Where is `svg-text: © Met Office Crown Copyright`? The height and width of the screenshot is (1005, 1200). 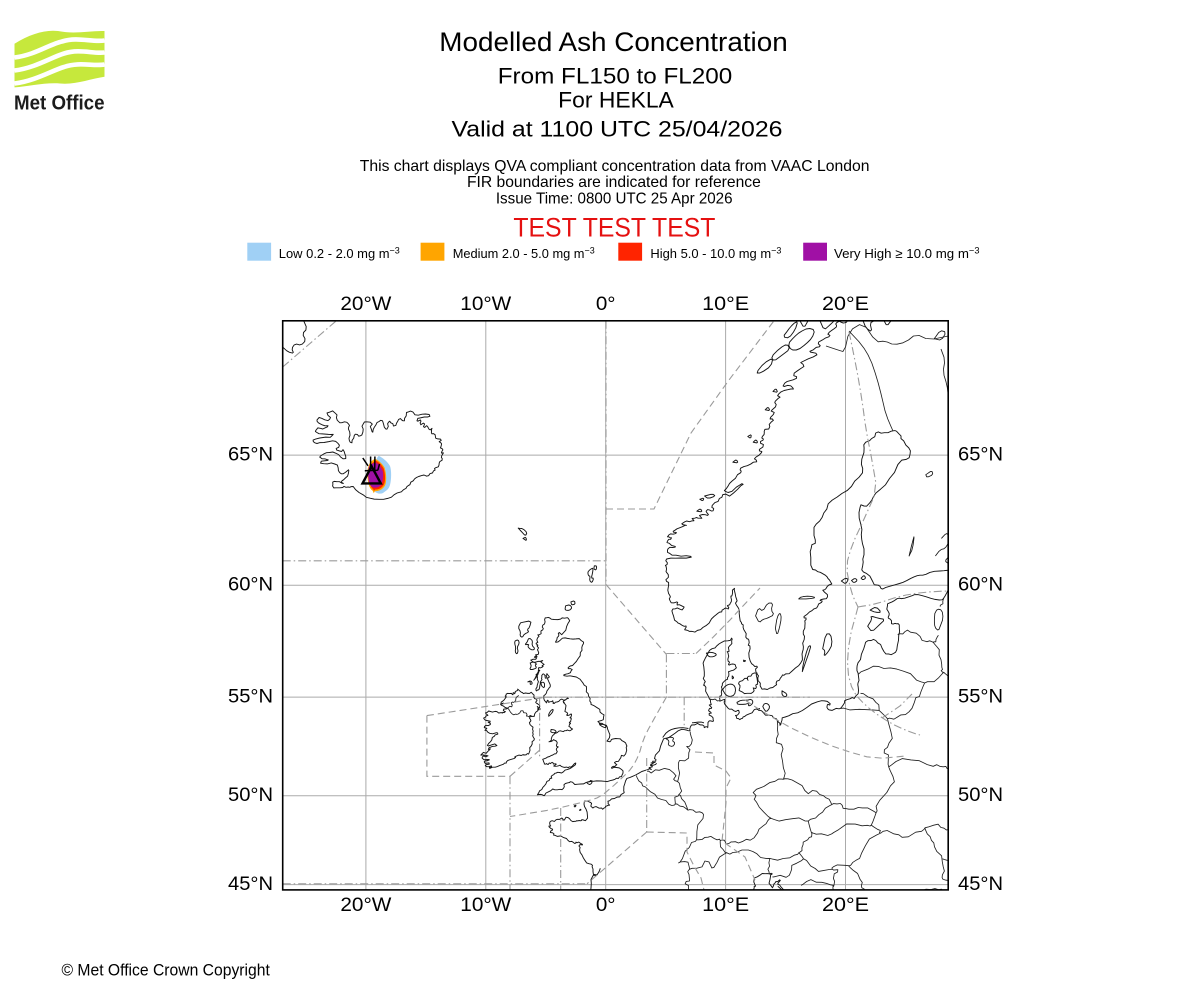 svg-text: © Met Office Crown Copyright is located at coordinates (166, 970).